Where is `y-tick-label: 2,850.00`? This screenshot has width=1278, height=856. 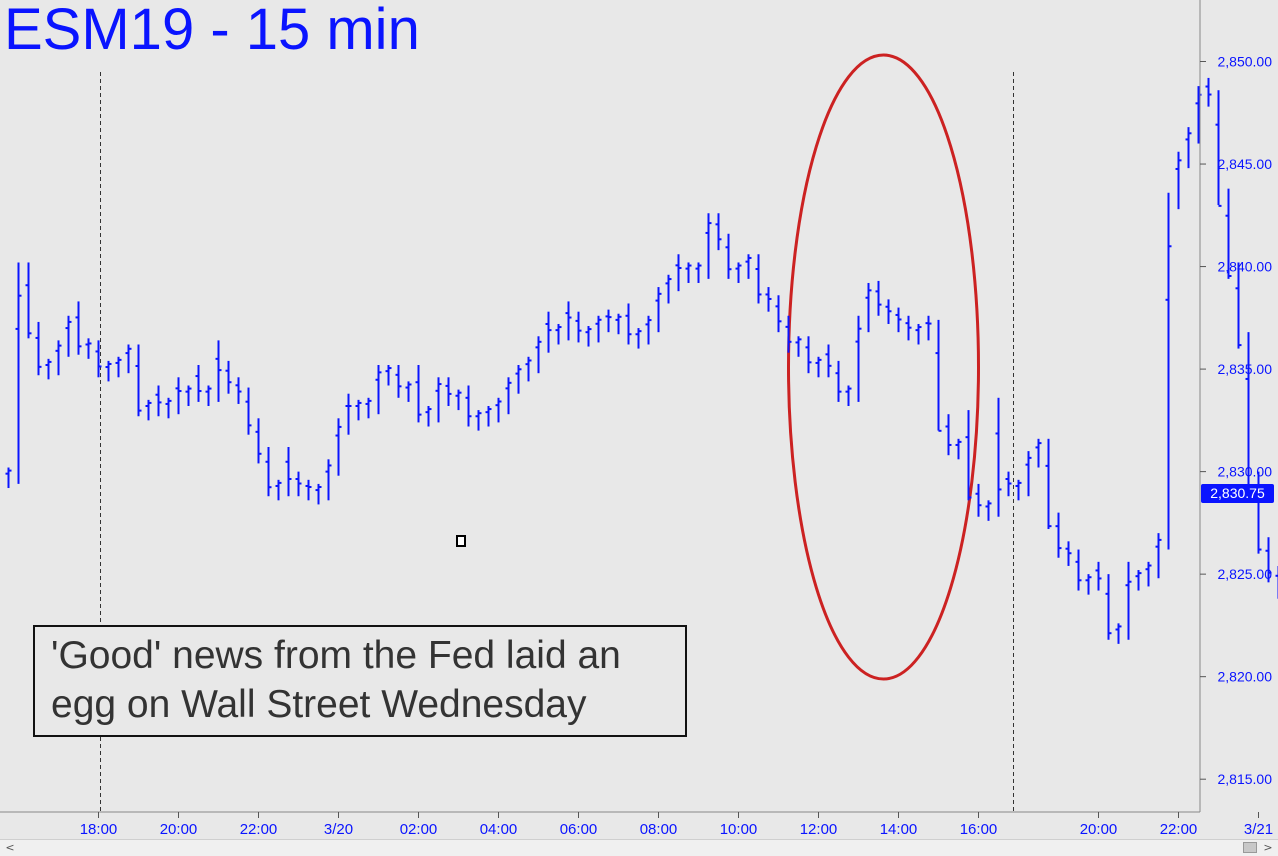
y-tick-label: 2,850.00 is located at coordinates (1245, 62).